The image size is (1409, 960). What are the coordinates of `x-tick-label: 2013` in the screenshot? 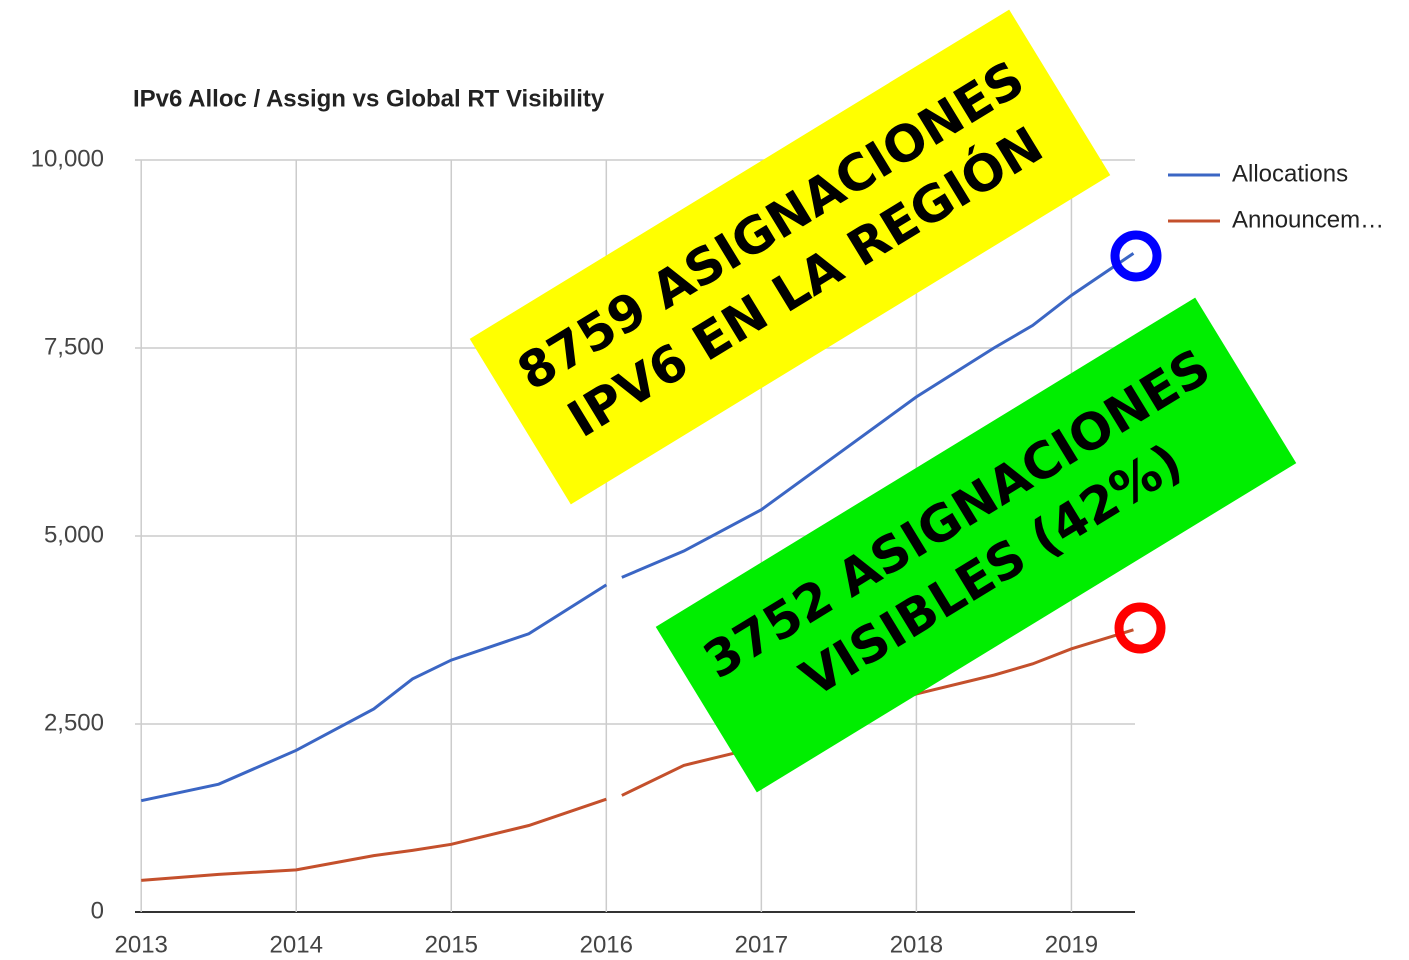 It's located at (141, 944).